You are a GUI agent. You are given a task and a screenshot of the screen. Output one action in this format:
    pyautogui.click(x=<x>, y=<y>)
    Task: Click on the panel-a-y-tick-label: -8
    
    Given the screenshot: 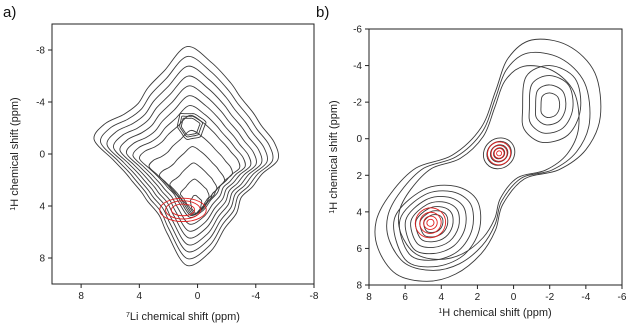 What is the action you would take?
    pyautogui.click(x=40, y=51)
    